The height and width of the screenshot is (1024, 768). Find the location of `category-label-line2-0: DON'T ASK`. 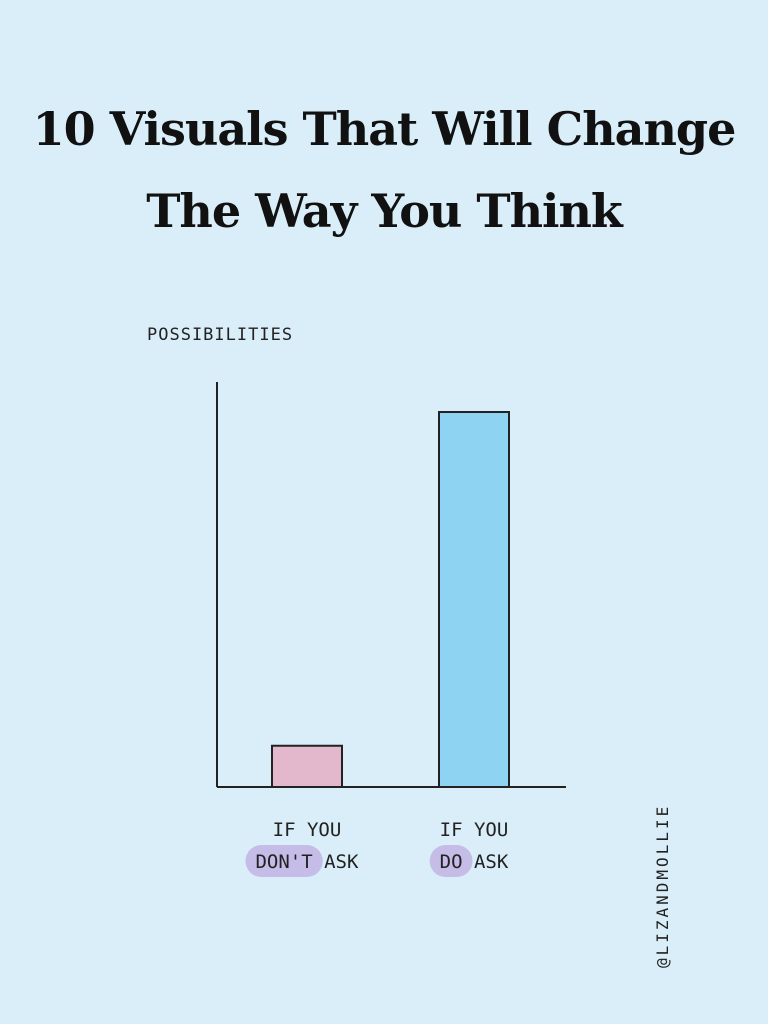

category-label-line2-0: DON'T ASK is located at coordinates (307, 862).